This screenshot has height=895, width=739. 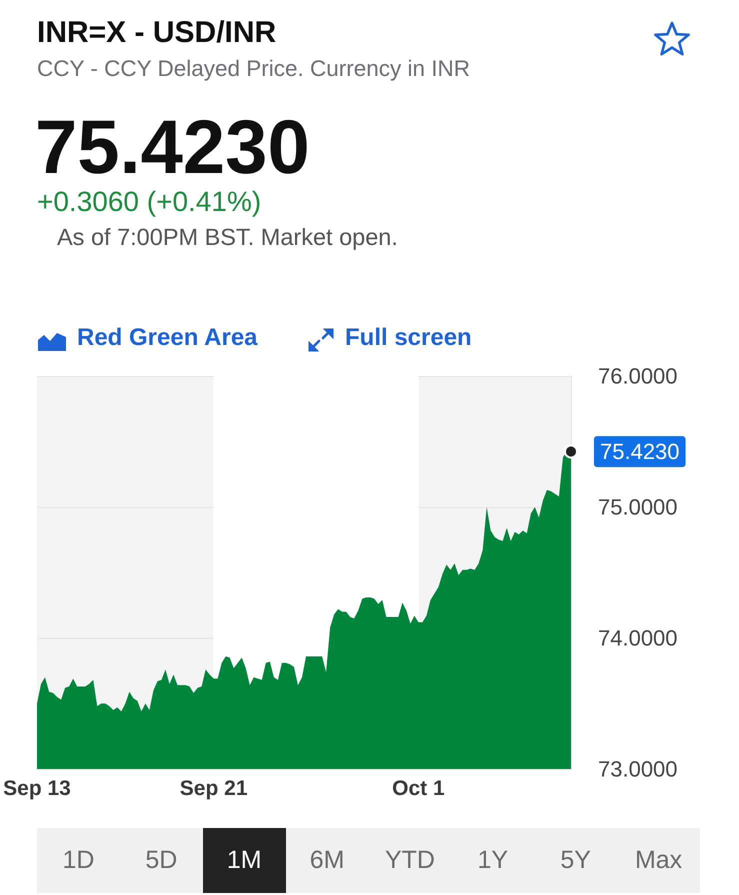 What do you see at coordinates (492, 860) in the screenshot?
I see `range-button: 1Y` at bounding box center [492, 860].